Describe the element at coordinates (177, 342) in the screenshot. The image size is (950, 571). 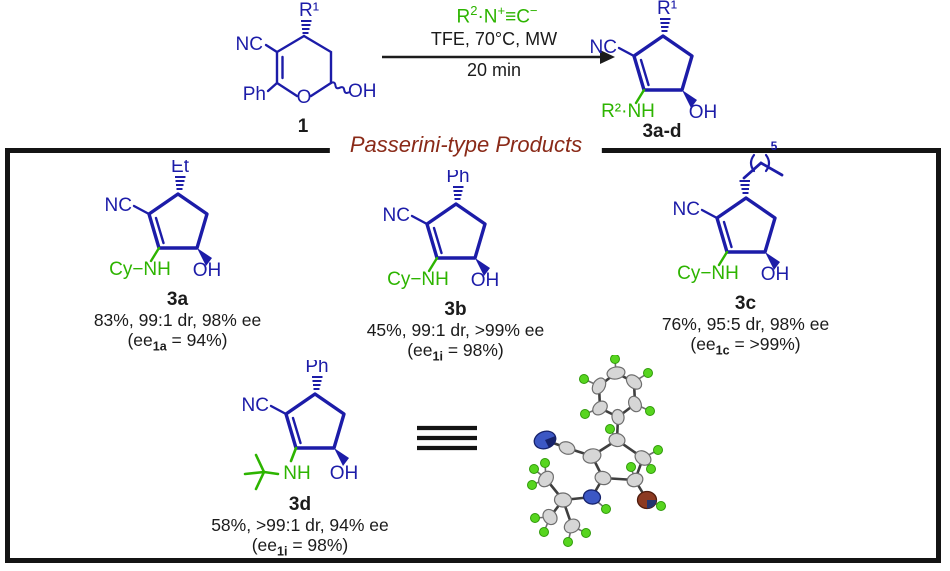
I see `ee-line: (ee1a = 94%)` at that location.